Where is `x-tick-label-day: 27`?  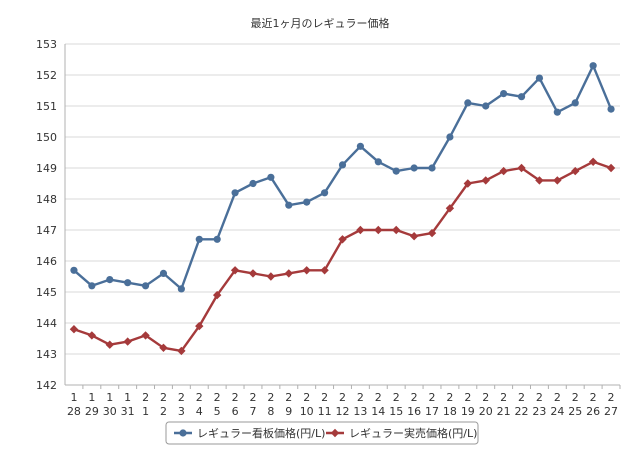
x-tick-label-day: 27 is located at coordinates (611, 411).